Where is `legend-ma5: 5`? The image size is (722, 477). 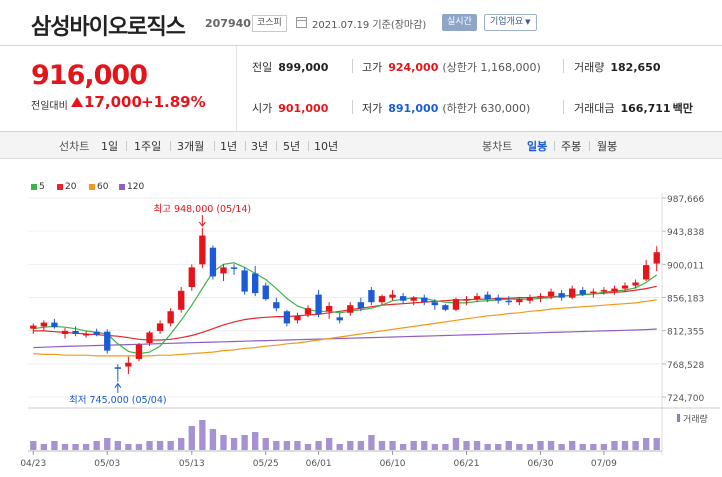 legend-ma5: 5 is located at coordinates (38, 187).